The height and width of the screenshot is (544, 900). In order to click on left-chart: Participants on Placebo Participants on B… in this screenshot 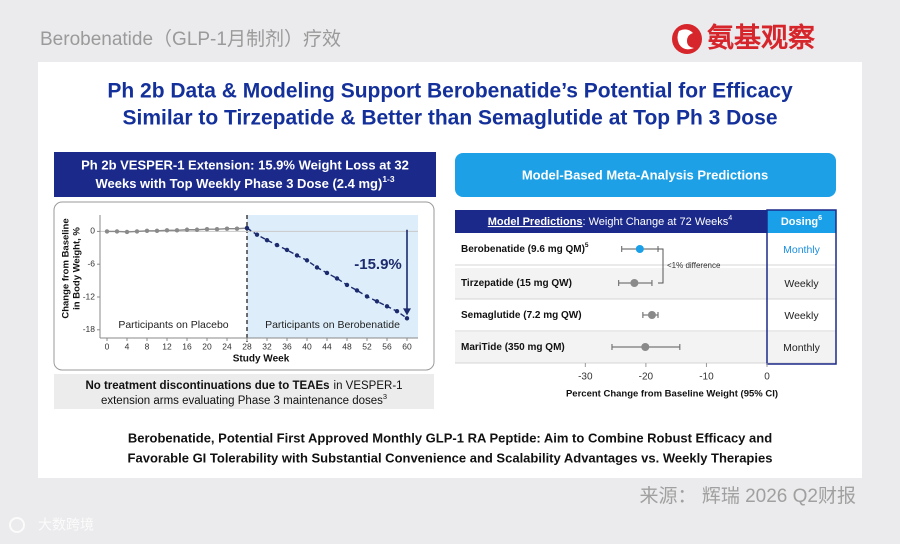, I will do `click(239, 290)`.